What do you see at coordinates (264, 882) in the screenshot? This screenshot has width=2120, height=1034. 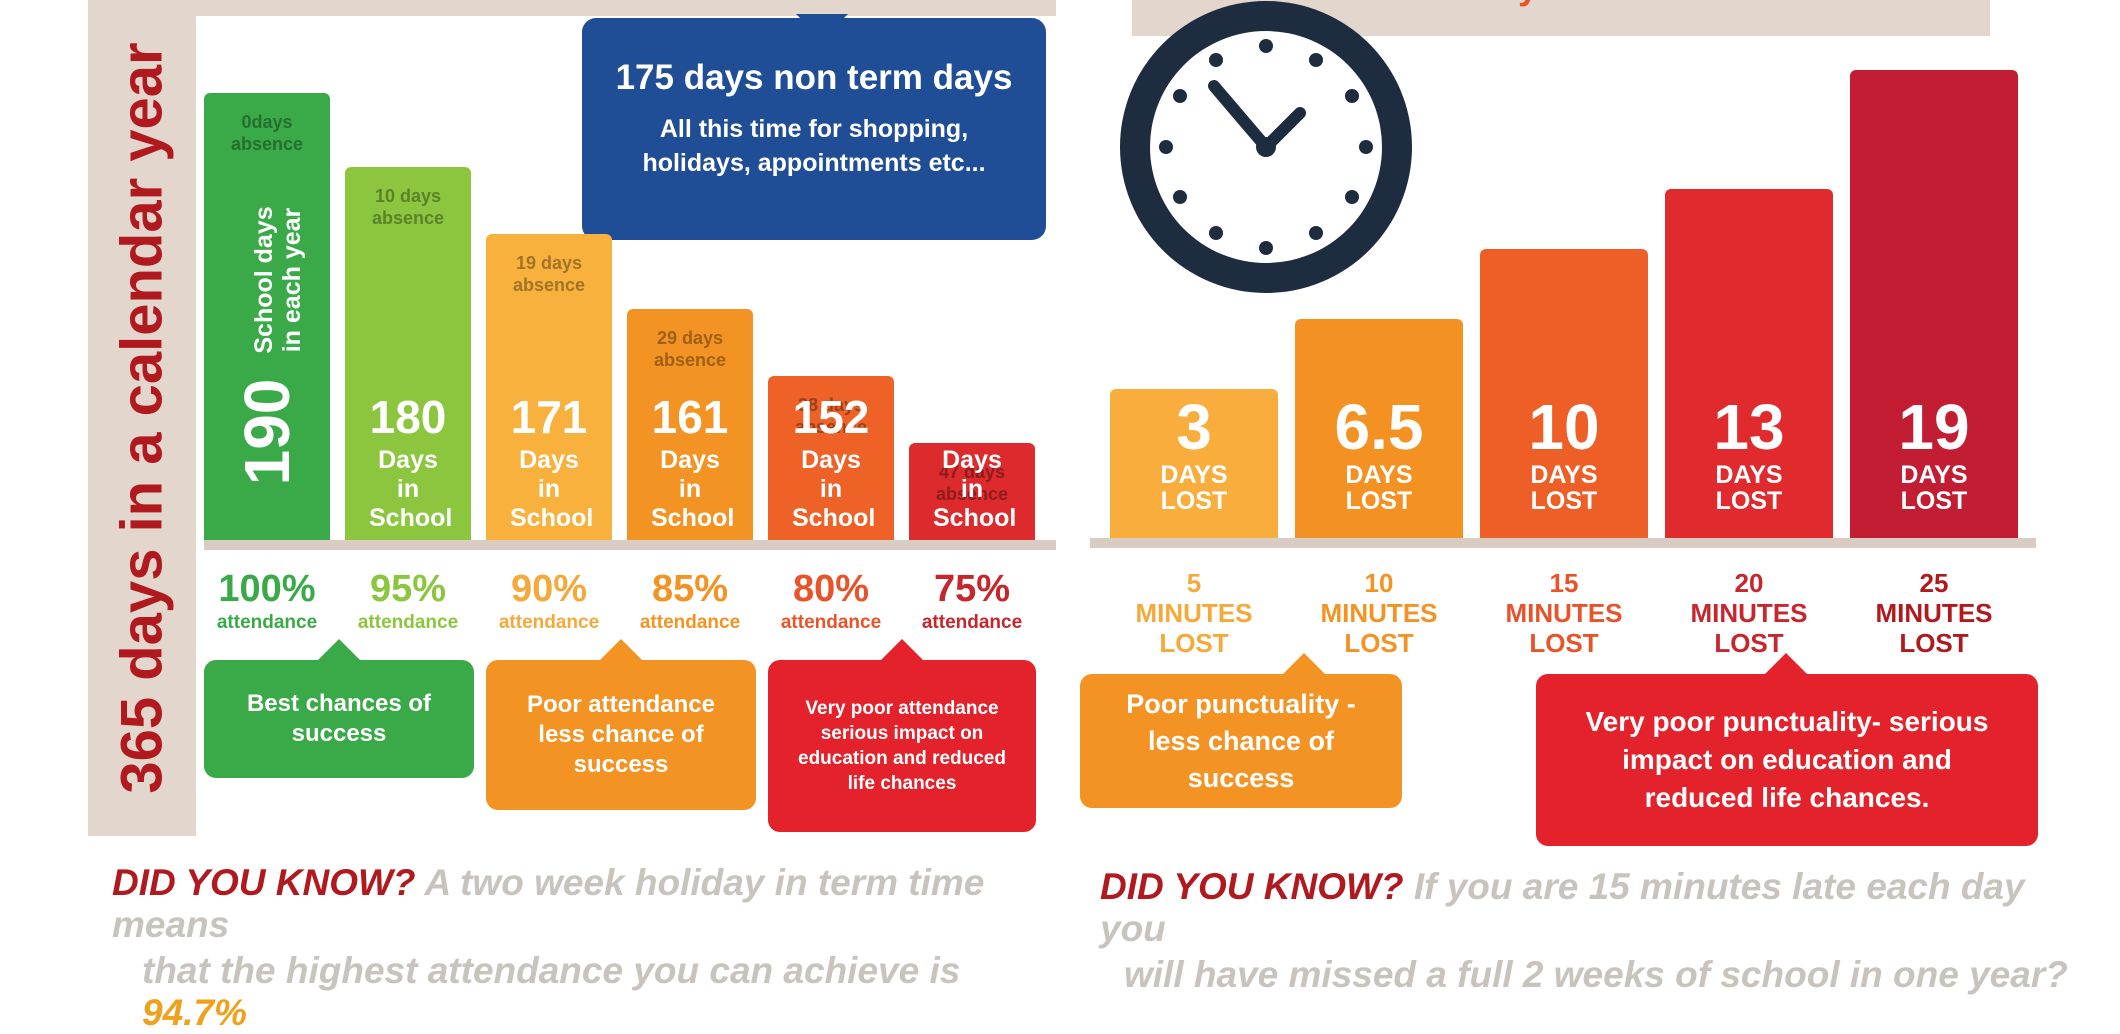 I see `note-left-lead: DID YOU KNOW?` at bounding box center [264, 882].